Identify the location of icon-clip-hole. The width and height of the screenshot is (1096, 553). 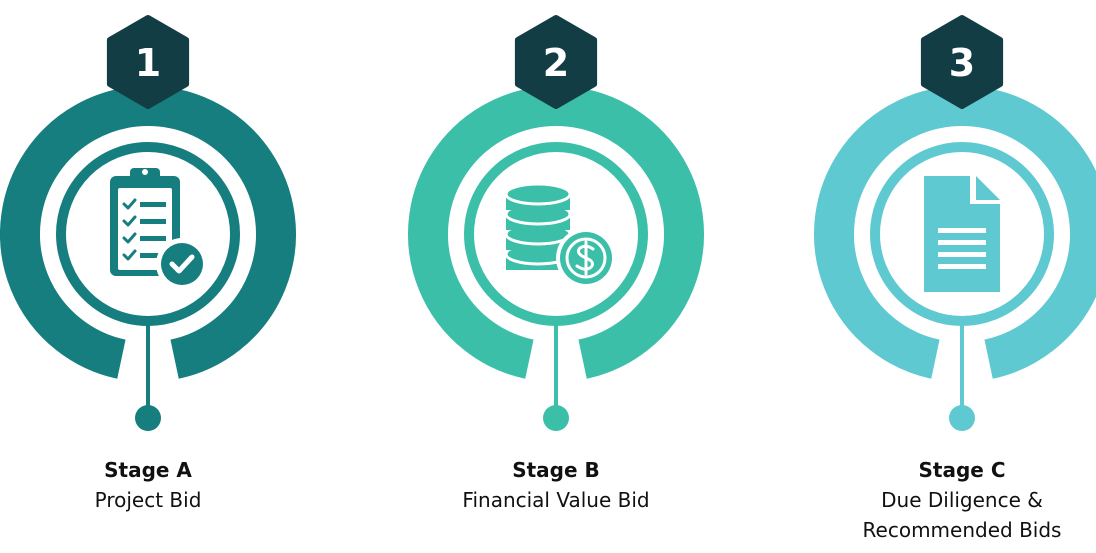
(145, 172).